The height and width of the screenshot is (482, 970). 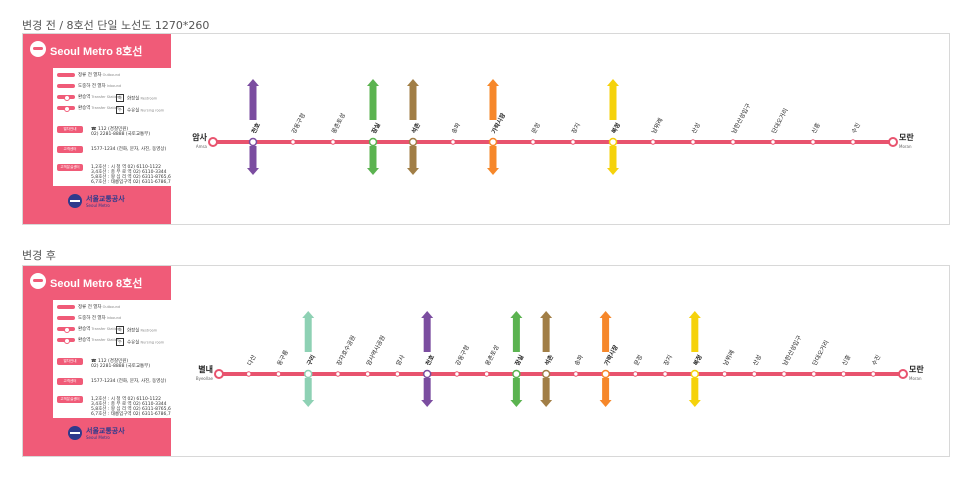 I want to click on terminus-left-name-en: Amsa, so click(x=202, y=146).